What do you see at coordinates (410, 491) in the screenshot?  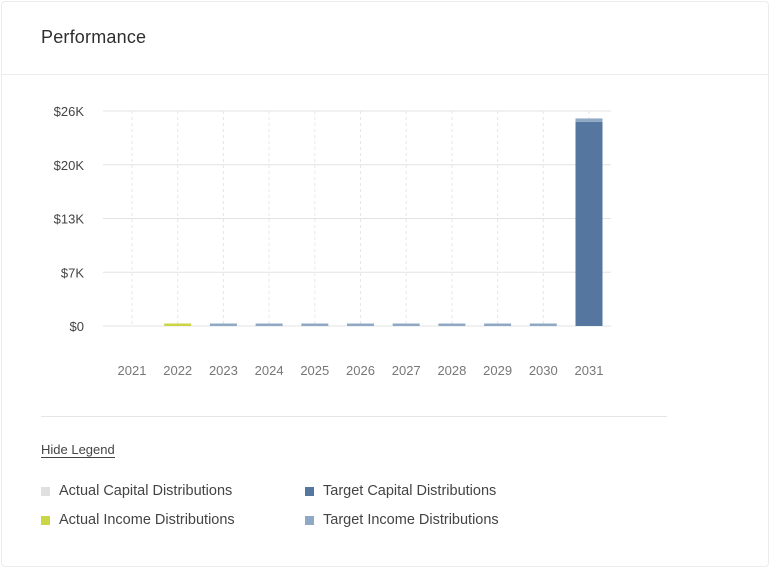 I see `legend-label: Target Capital Distributions` at bounding box center [410, 491].